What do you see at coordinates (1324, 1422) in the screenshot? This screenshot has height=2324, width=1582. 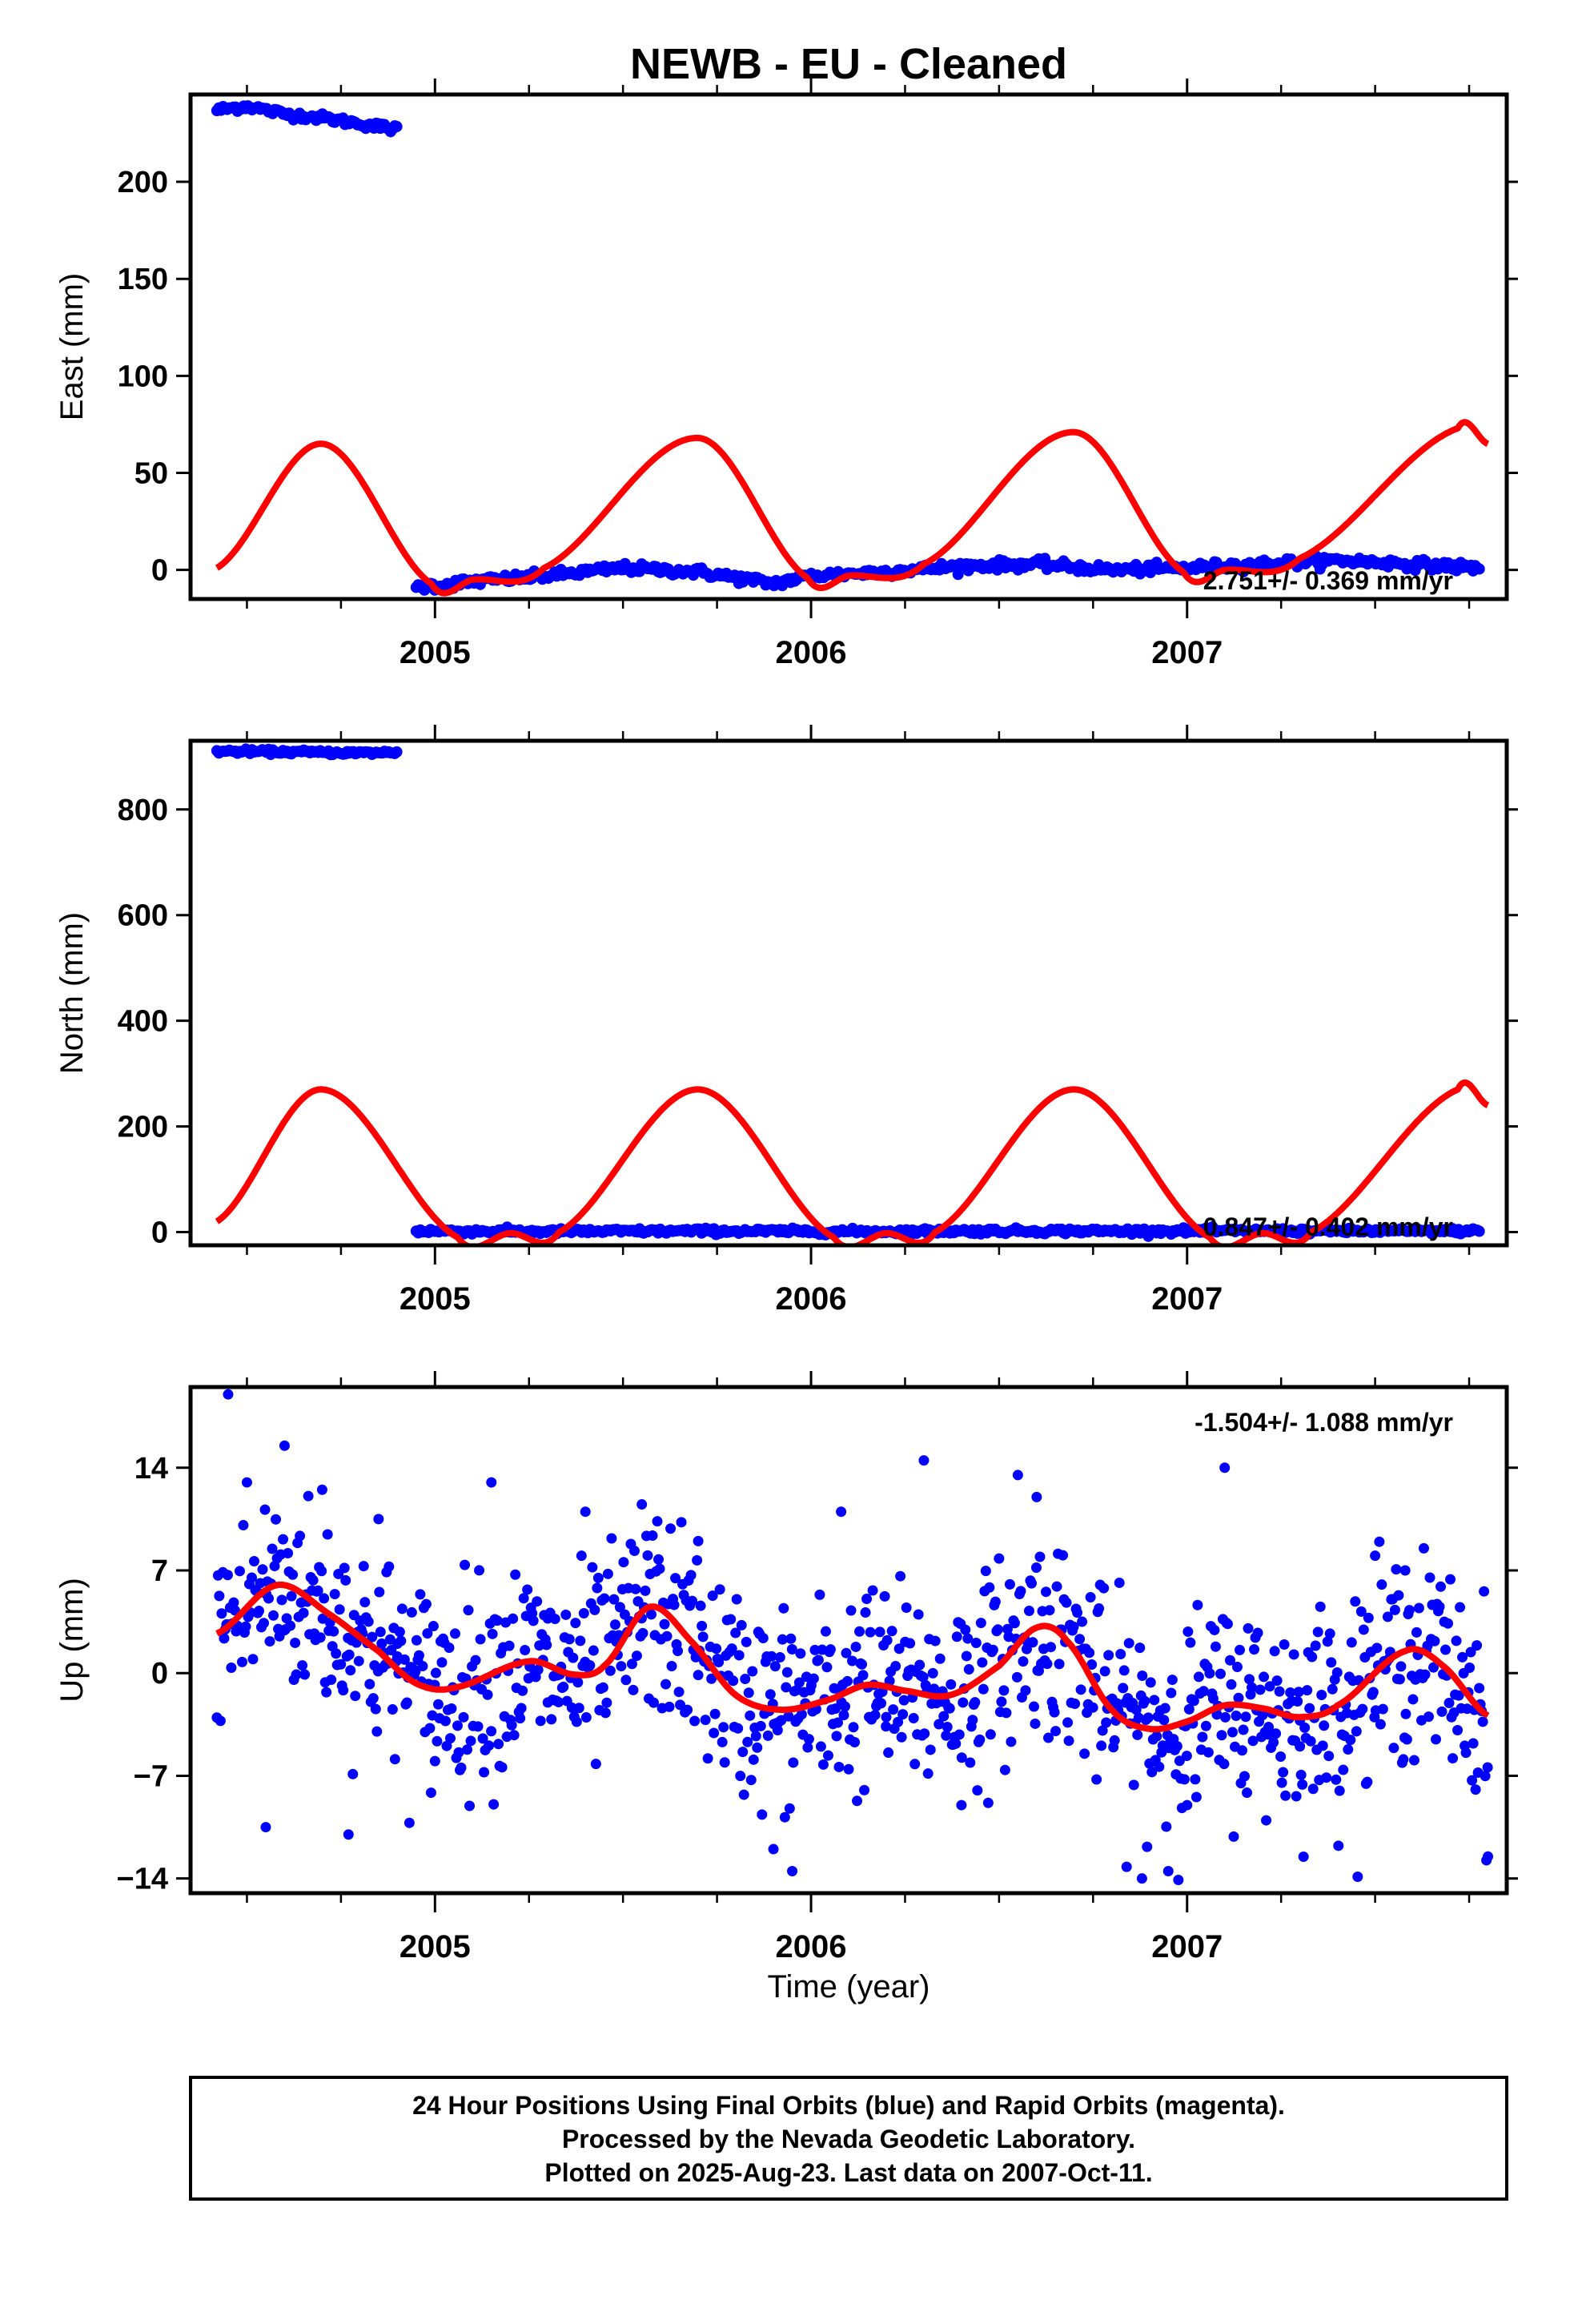 I see `rate-label-up: -1.504+/- 1.088 mm/yr` at bounding box center [1324, 1422].